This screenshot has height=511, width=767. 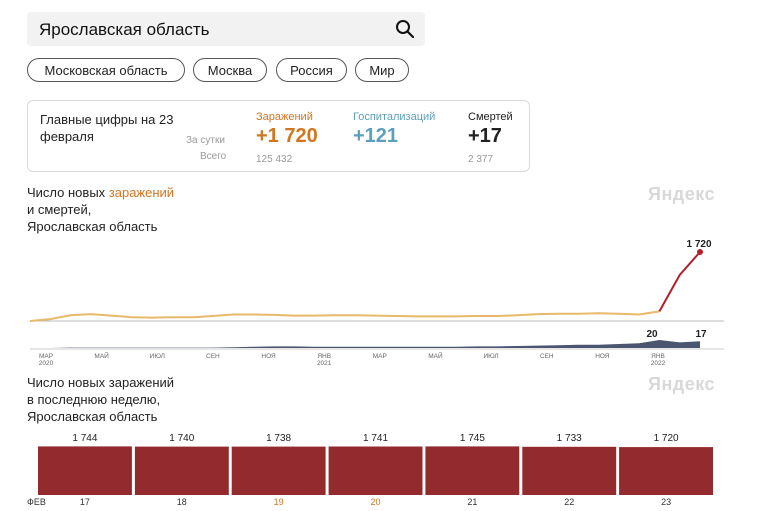 What do you see at coordinates (682, 194) in the screenshot?
I see `yandex-watermark-1: Яндекс` at bounding box center [682, 194].